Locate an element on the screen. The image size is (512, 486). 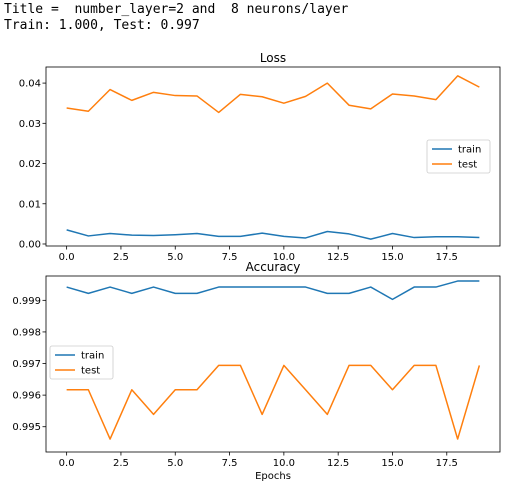
y-tick-label: 0.995 is located at coordinates (26, 427).